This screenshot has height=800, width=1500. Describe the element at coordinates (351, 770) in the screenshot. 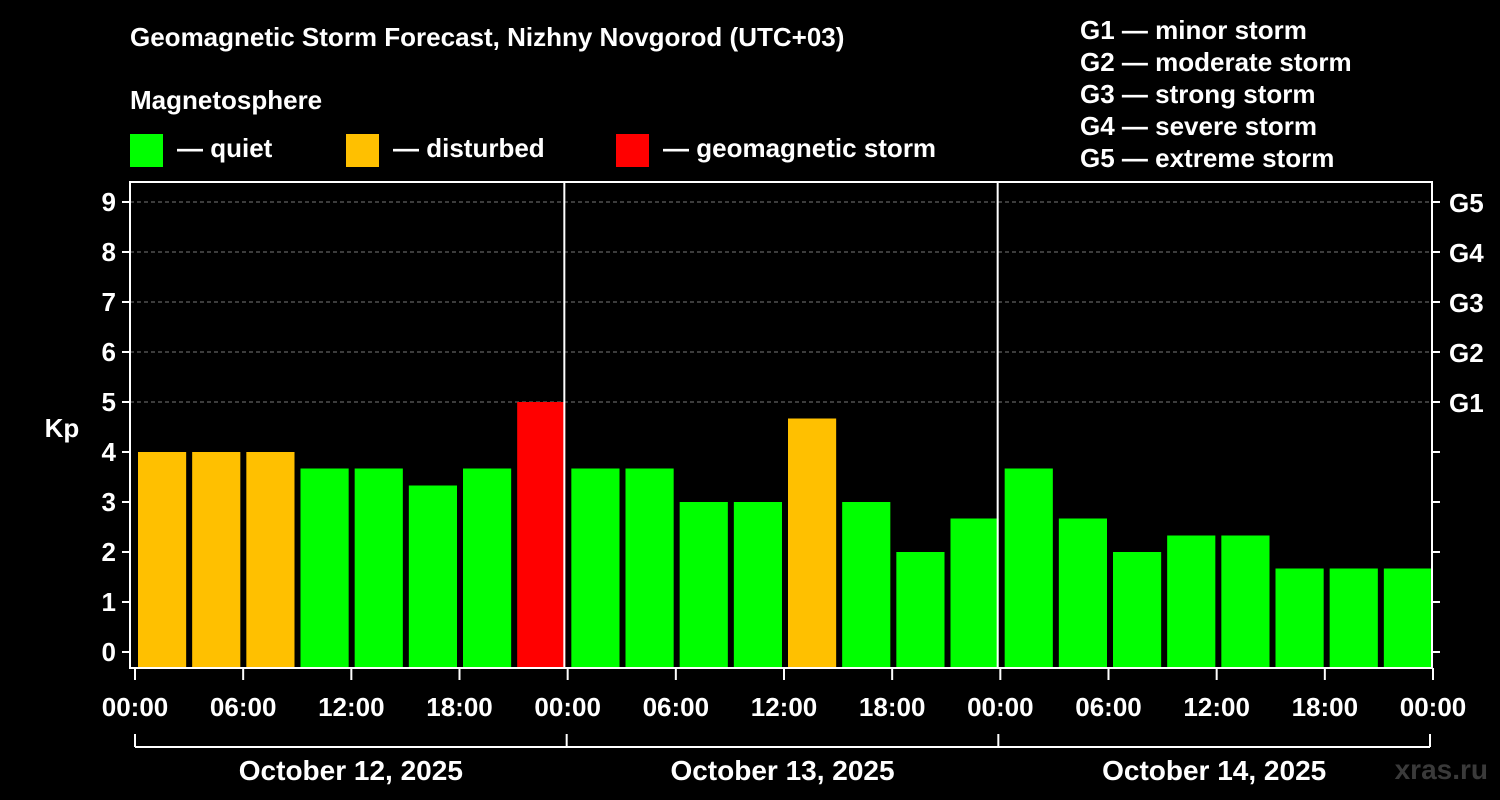

I see `day-label-0: October 12, 2025` at that location.